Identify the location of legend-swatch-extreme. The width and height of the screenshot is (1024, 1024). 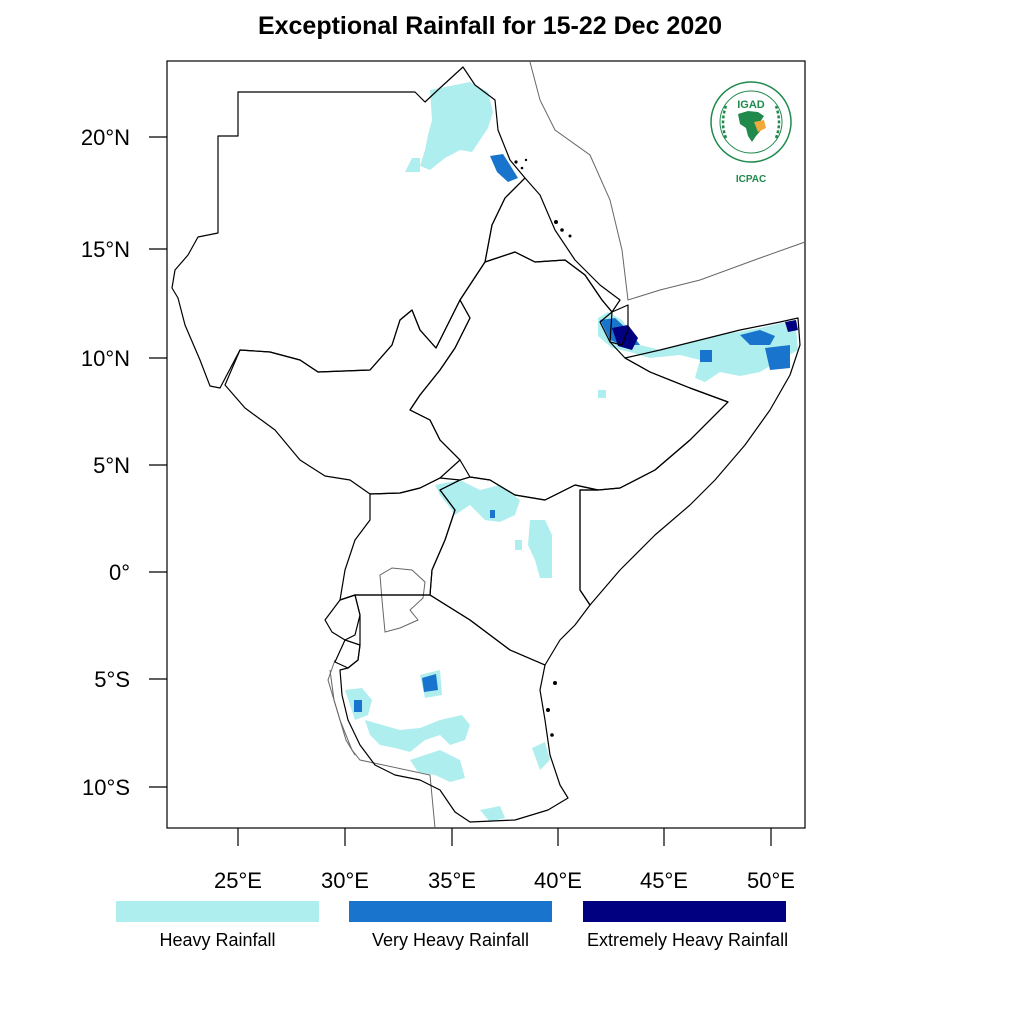
(684, 911).